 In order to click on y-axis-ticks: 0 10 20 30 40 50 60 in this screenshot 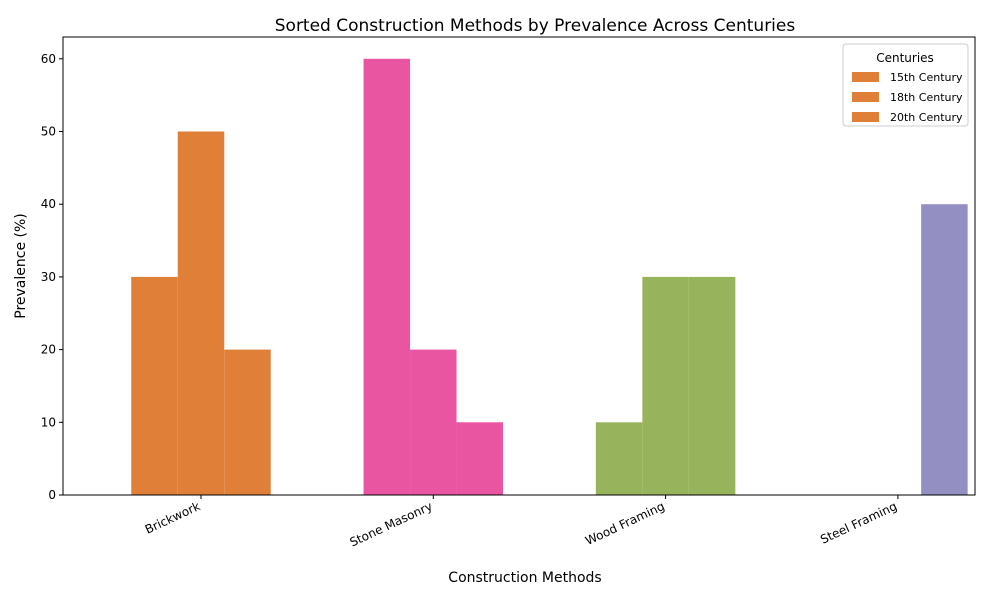, I will do `click(52, 277)`.